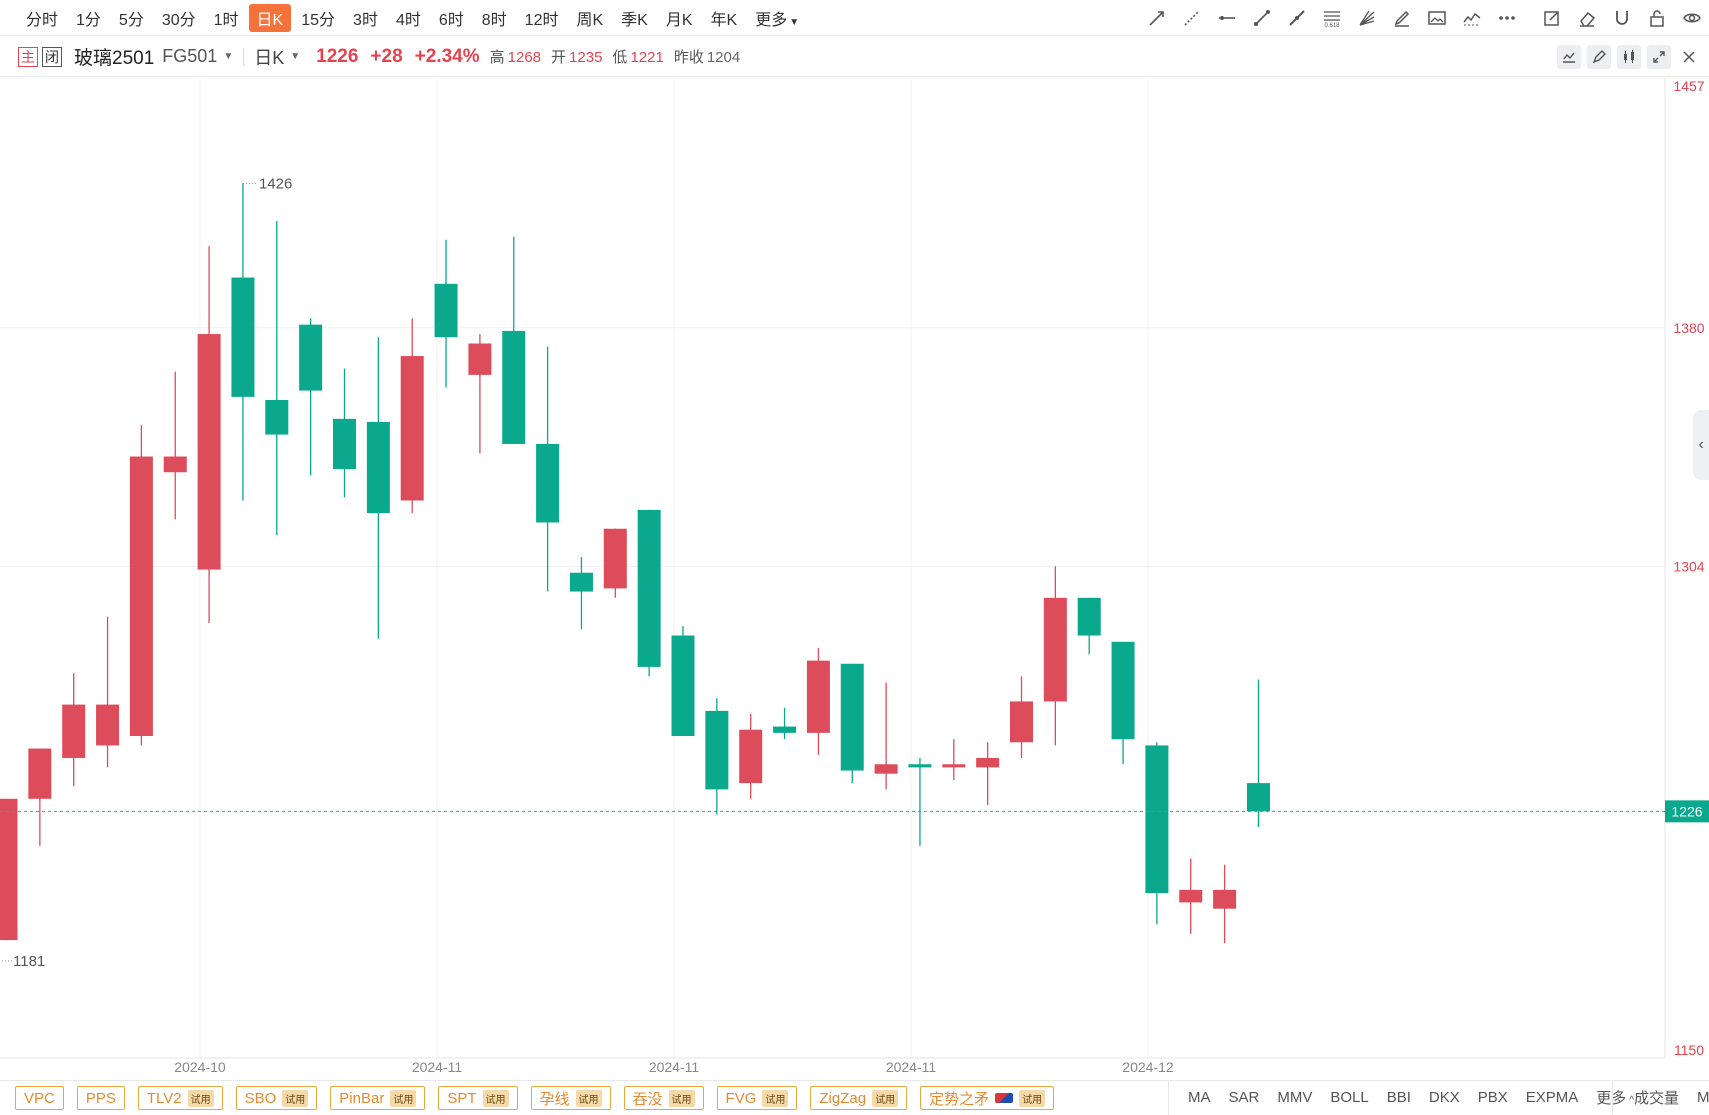 The height and width of the screenshot is (1115, 1709). I want to click on indicator-button: ZigZag 试用, so click(859, 1098).